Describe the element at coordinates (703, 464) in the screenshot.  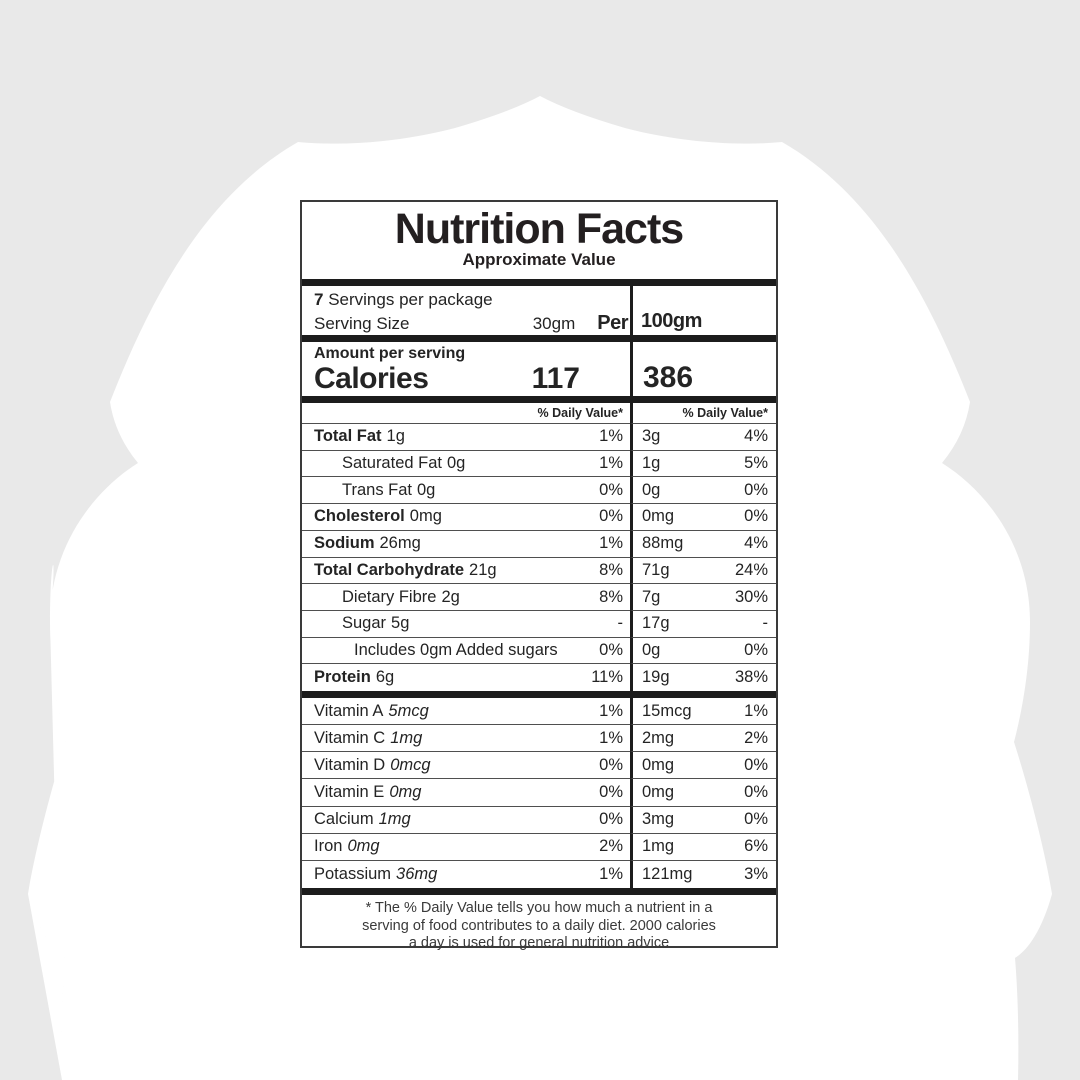
I see `nutrient-row-right: 1g 5%` at that location.